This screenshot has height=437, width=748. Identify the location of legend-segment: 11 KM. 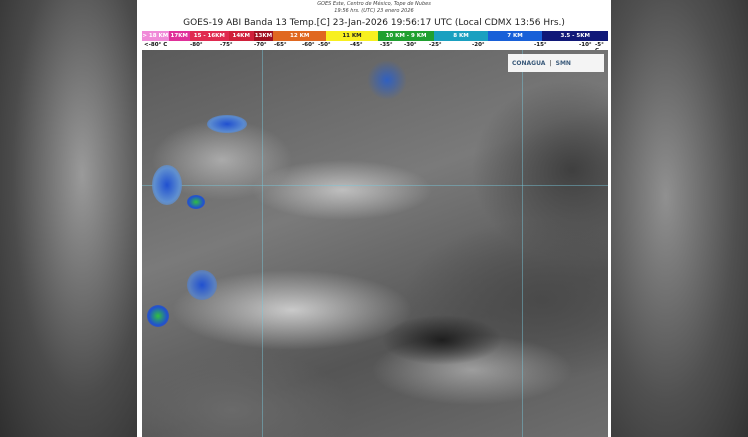
(352, 36).